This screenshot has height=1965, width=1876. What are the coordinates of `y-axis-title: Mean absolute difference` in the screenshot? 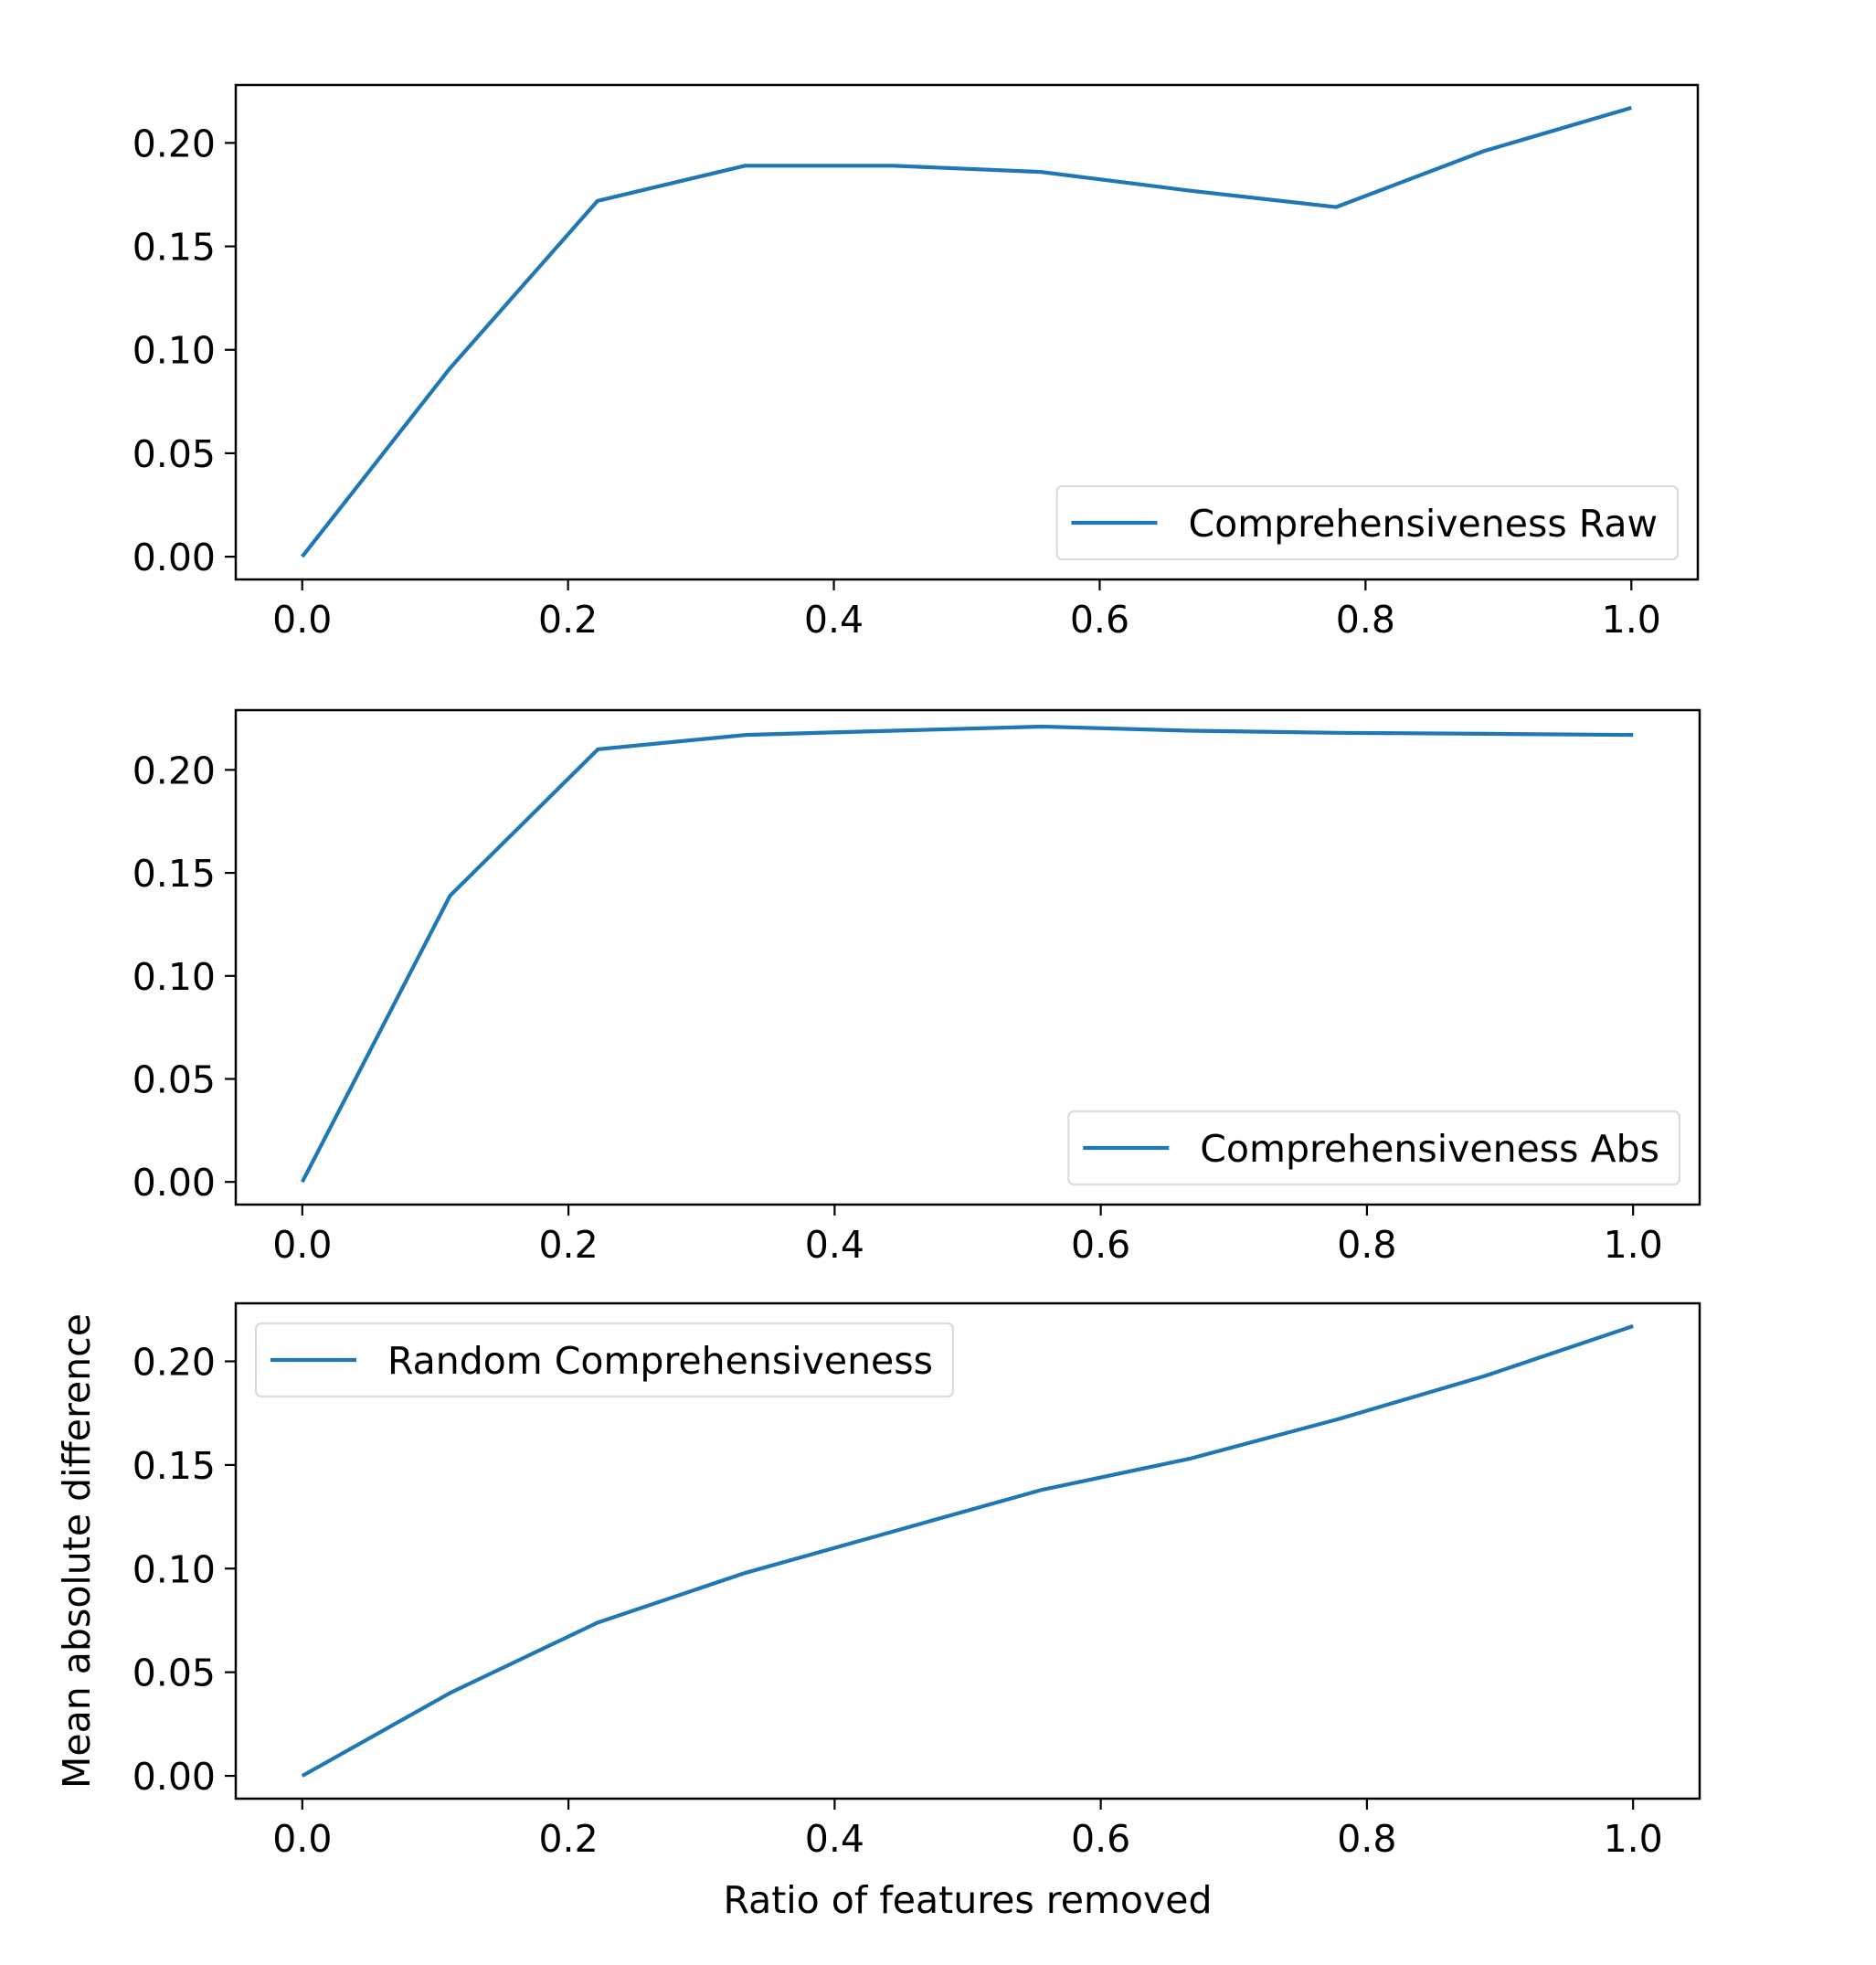 It's located at (77, 1551).